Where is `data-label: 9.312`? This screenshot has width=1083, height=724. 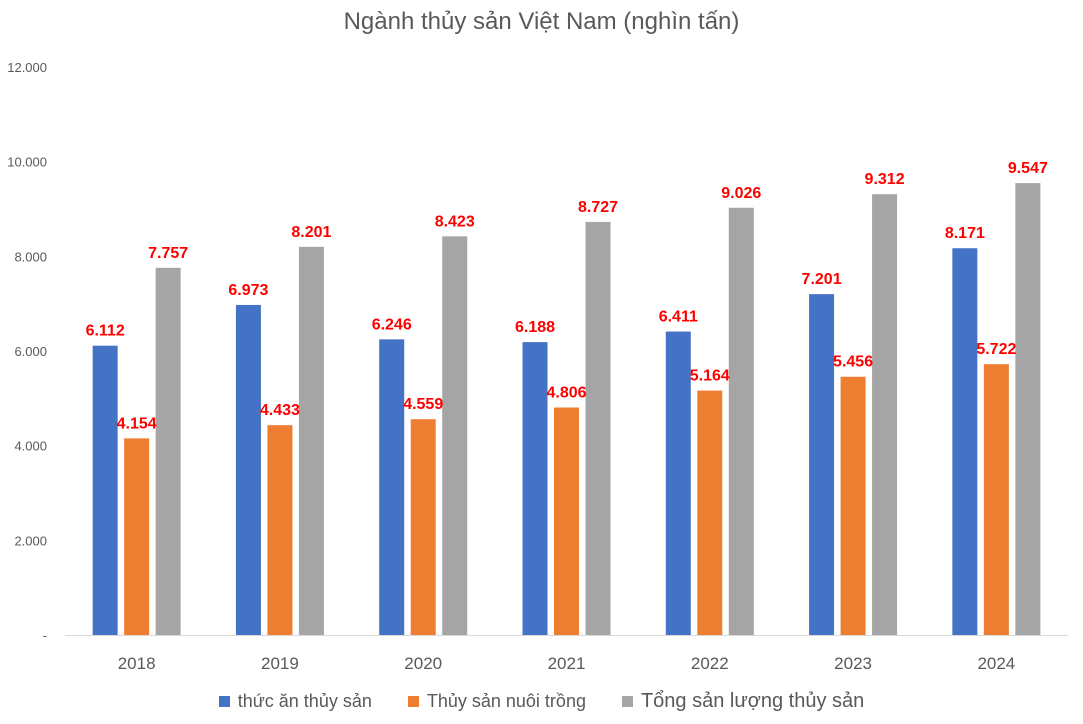 data-label: 9.312 is located at coordinates (885, 179).